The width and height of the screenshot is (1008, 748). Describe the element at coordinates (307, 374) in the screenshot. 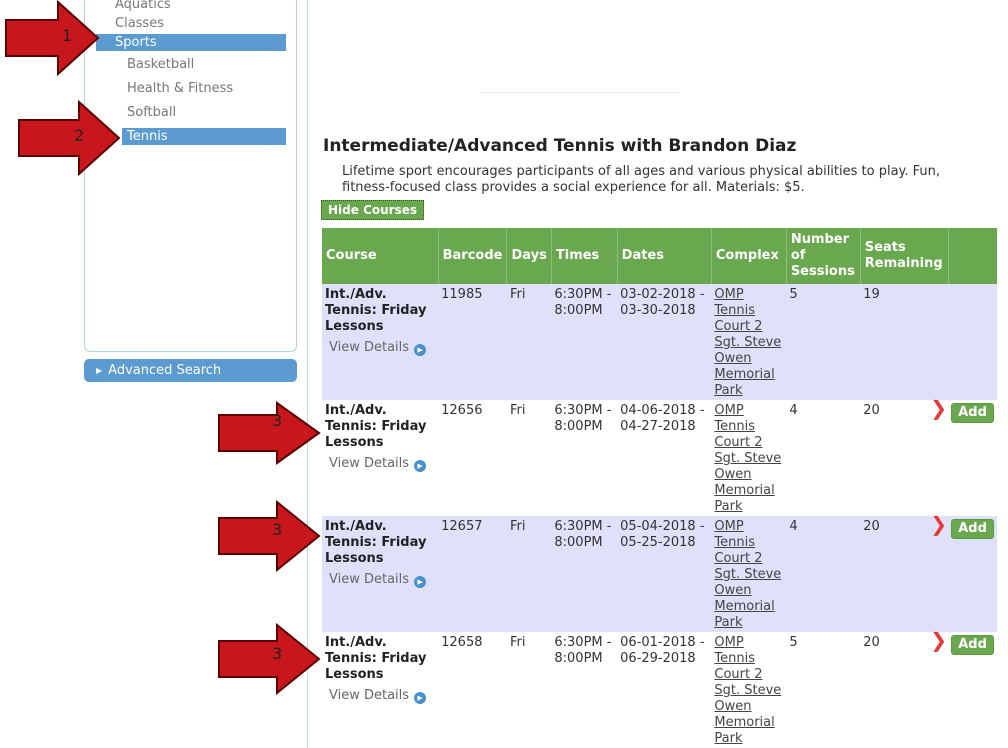

I see `column-divider` at that location.